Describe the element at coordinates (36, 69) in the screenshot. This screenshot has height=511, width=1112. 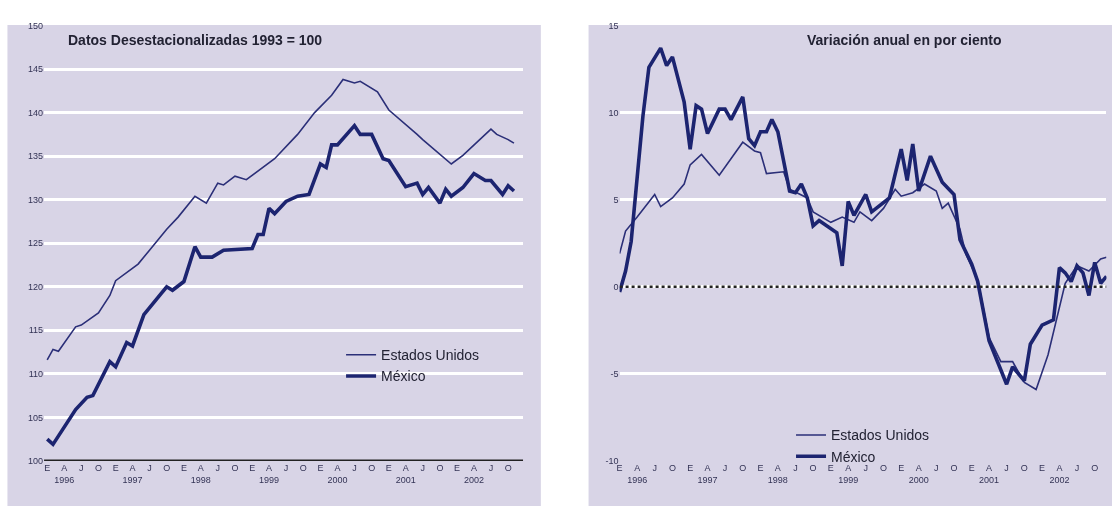
I see `y-tick-label: 145` at that location.